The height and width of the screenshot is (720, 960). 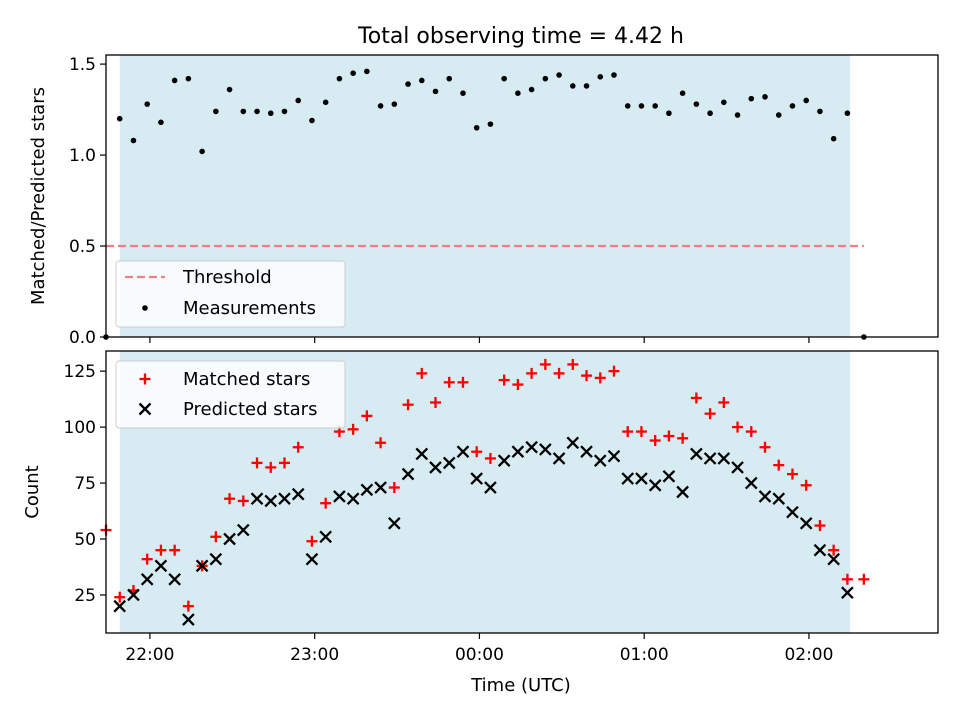 What do you see at coordinates (145, 379) in the screenshot?
I see `legend-plus-marker` at bounding box center [145, 379].